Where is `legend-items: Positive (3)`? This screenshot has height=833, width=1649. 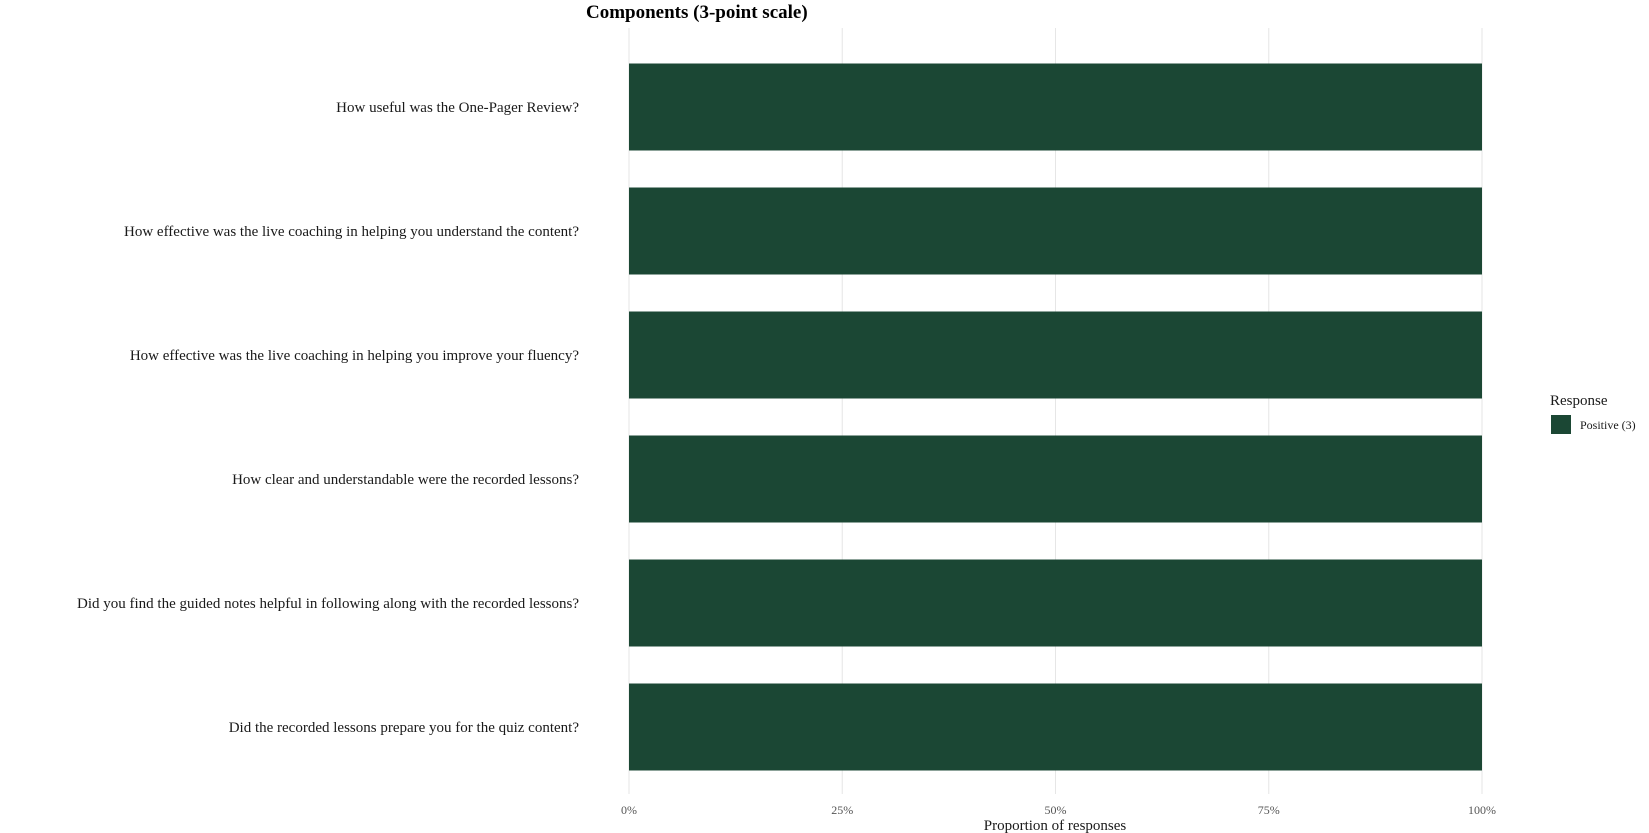
legend-items: Positive (3) is located at coordinates (1593, 424).